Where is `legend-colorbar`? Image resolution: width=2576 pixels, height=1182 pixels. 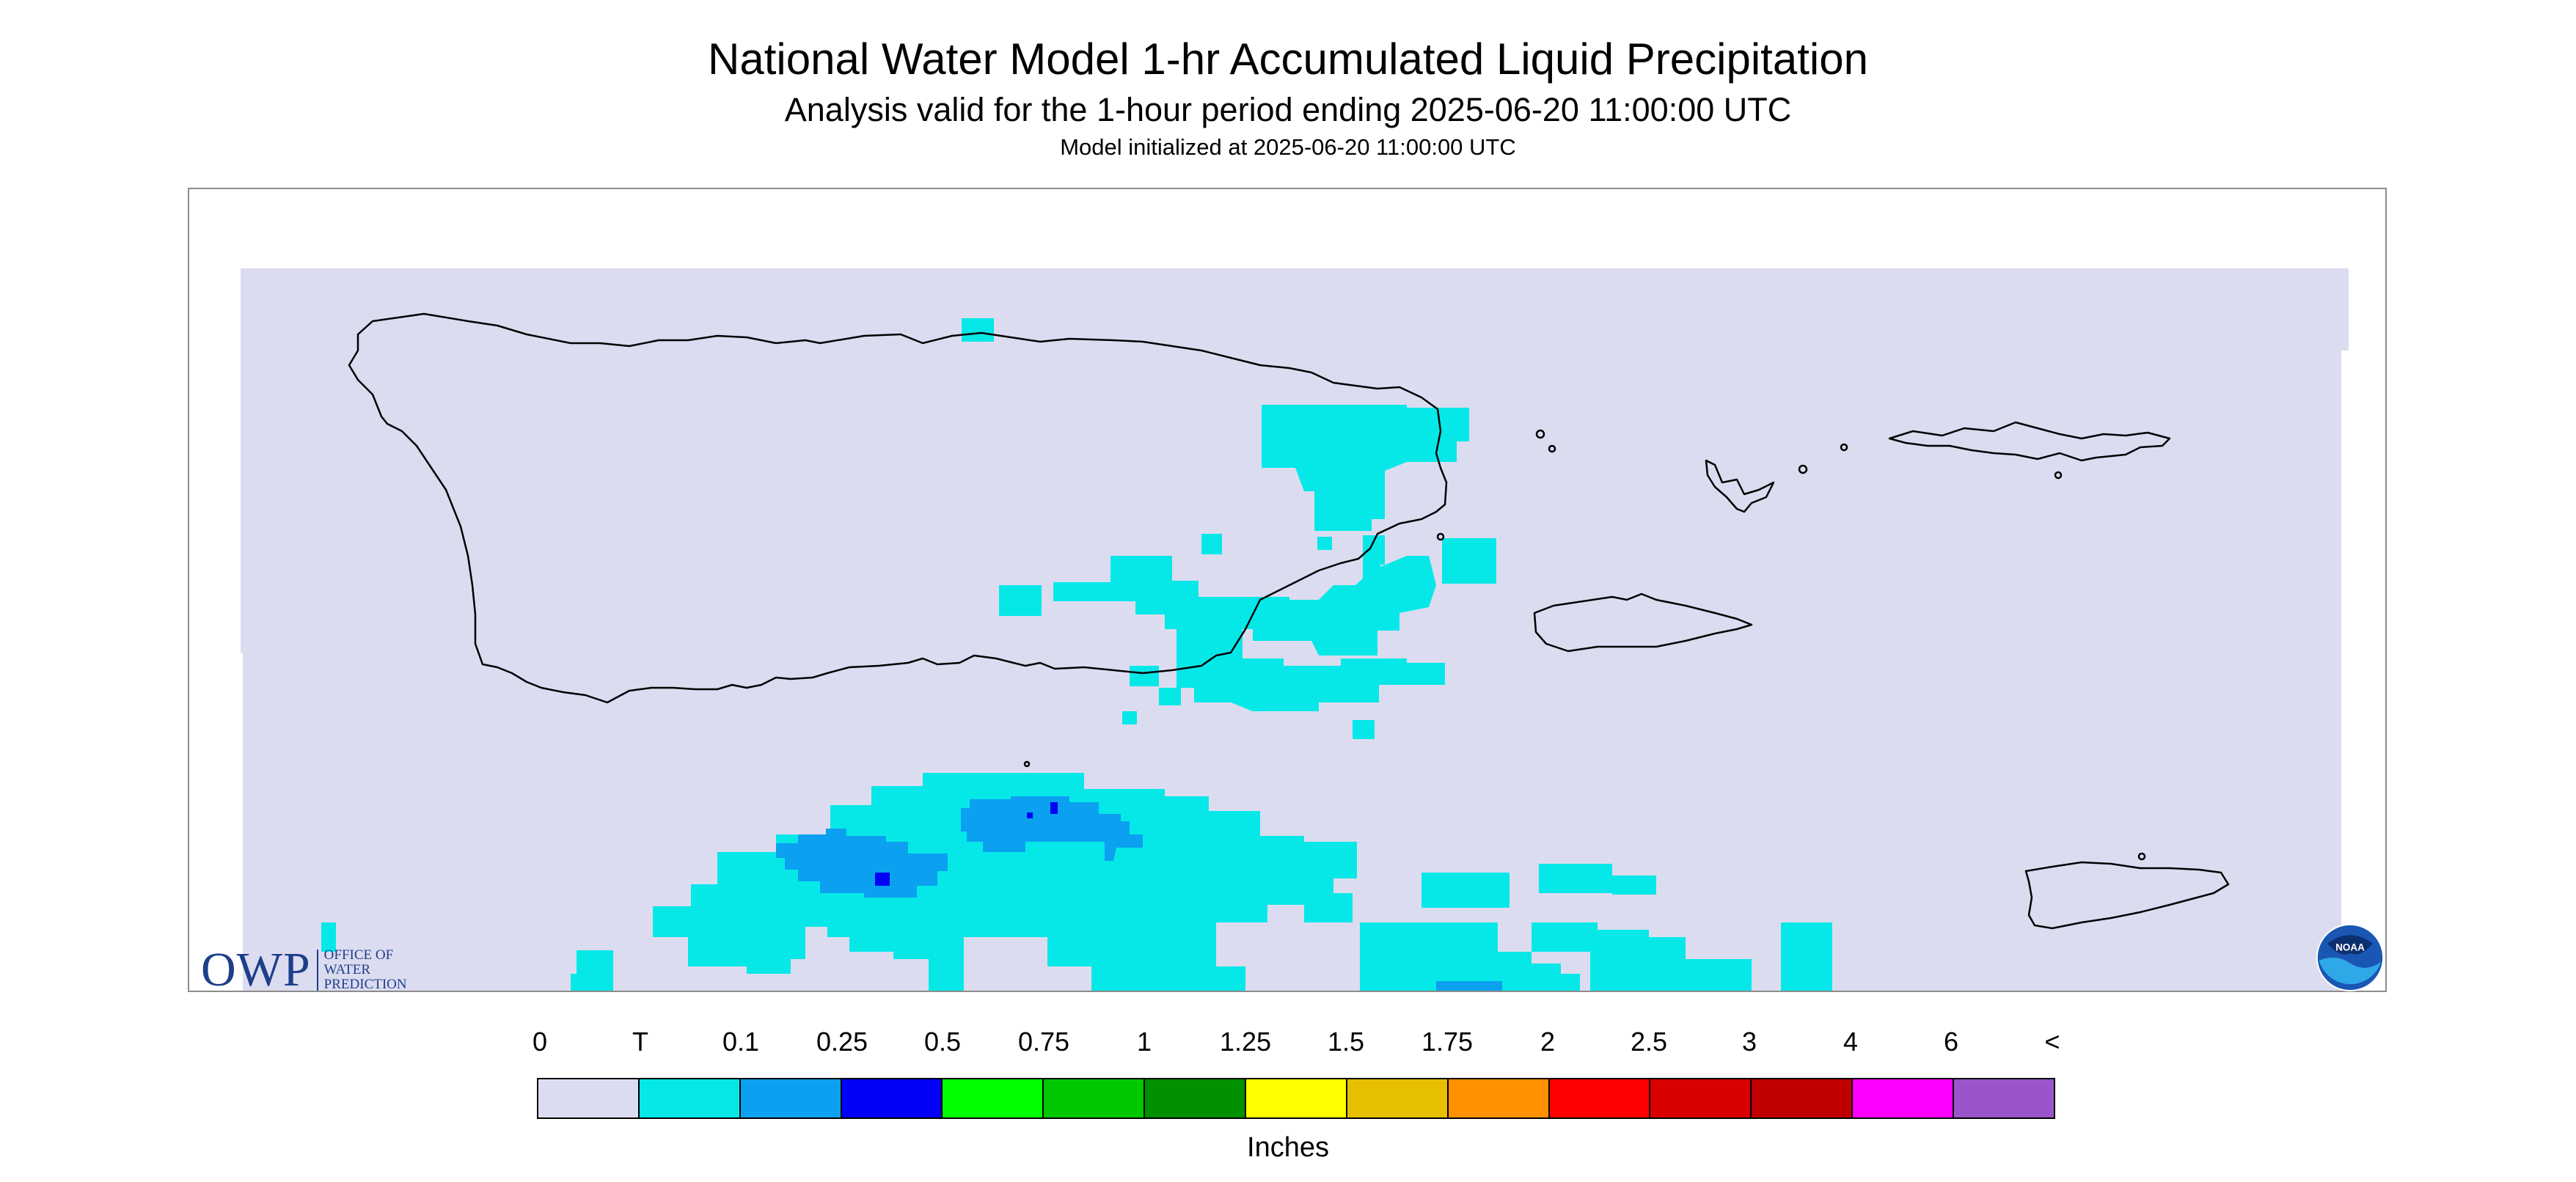 legend-colorbar is located at coordinates (1296, 1098).